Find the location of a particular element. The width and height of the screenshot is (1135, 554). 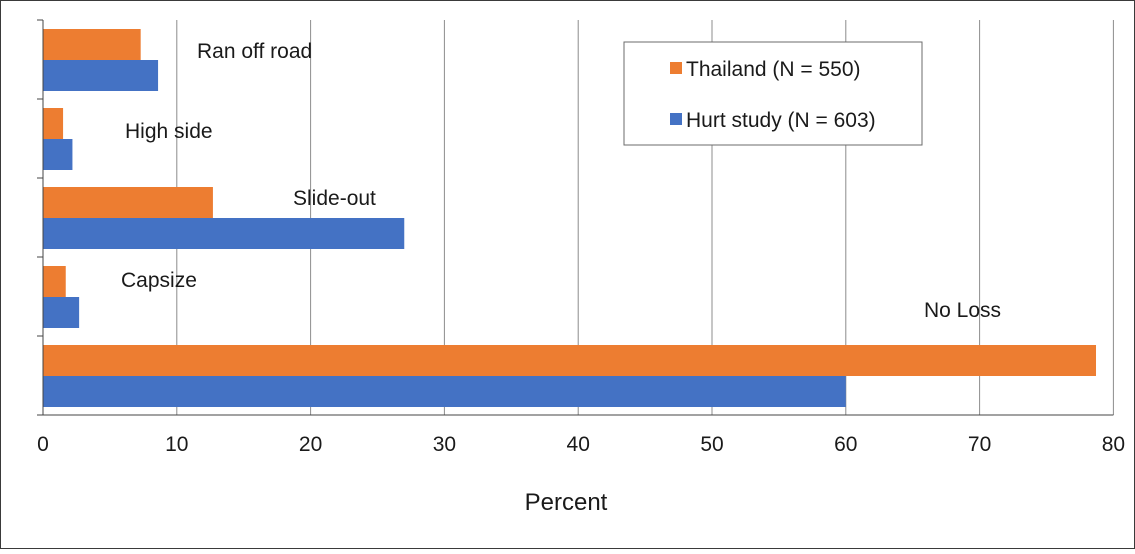

legend: Thailand (N = 550) Hurt study (N = 603) is located at coordinates (773, 93).